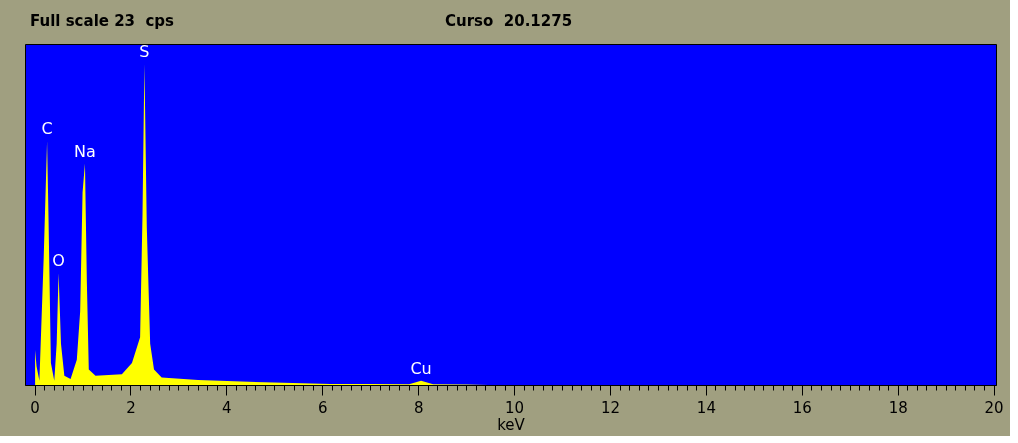 This screenshot has height=443, width=1018. I want to click on x-tick-label: 0, so click(35, 407).